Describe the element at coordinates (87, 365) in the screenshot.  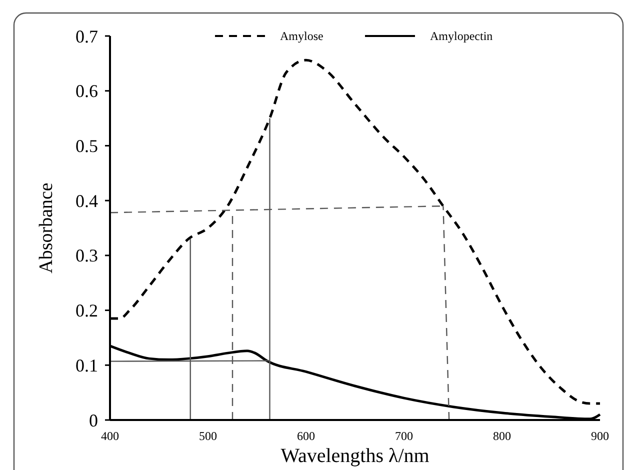
I see `y-tick-label: 0.1` at that location.